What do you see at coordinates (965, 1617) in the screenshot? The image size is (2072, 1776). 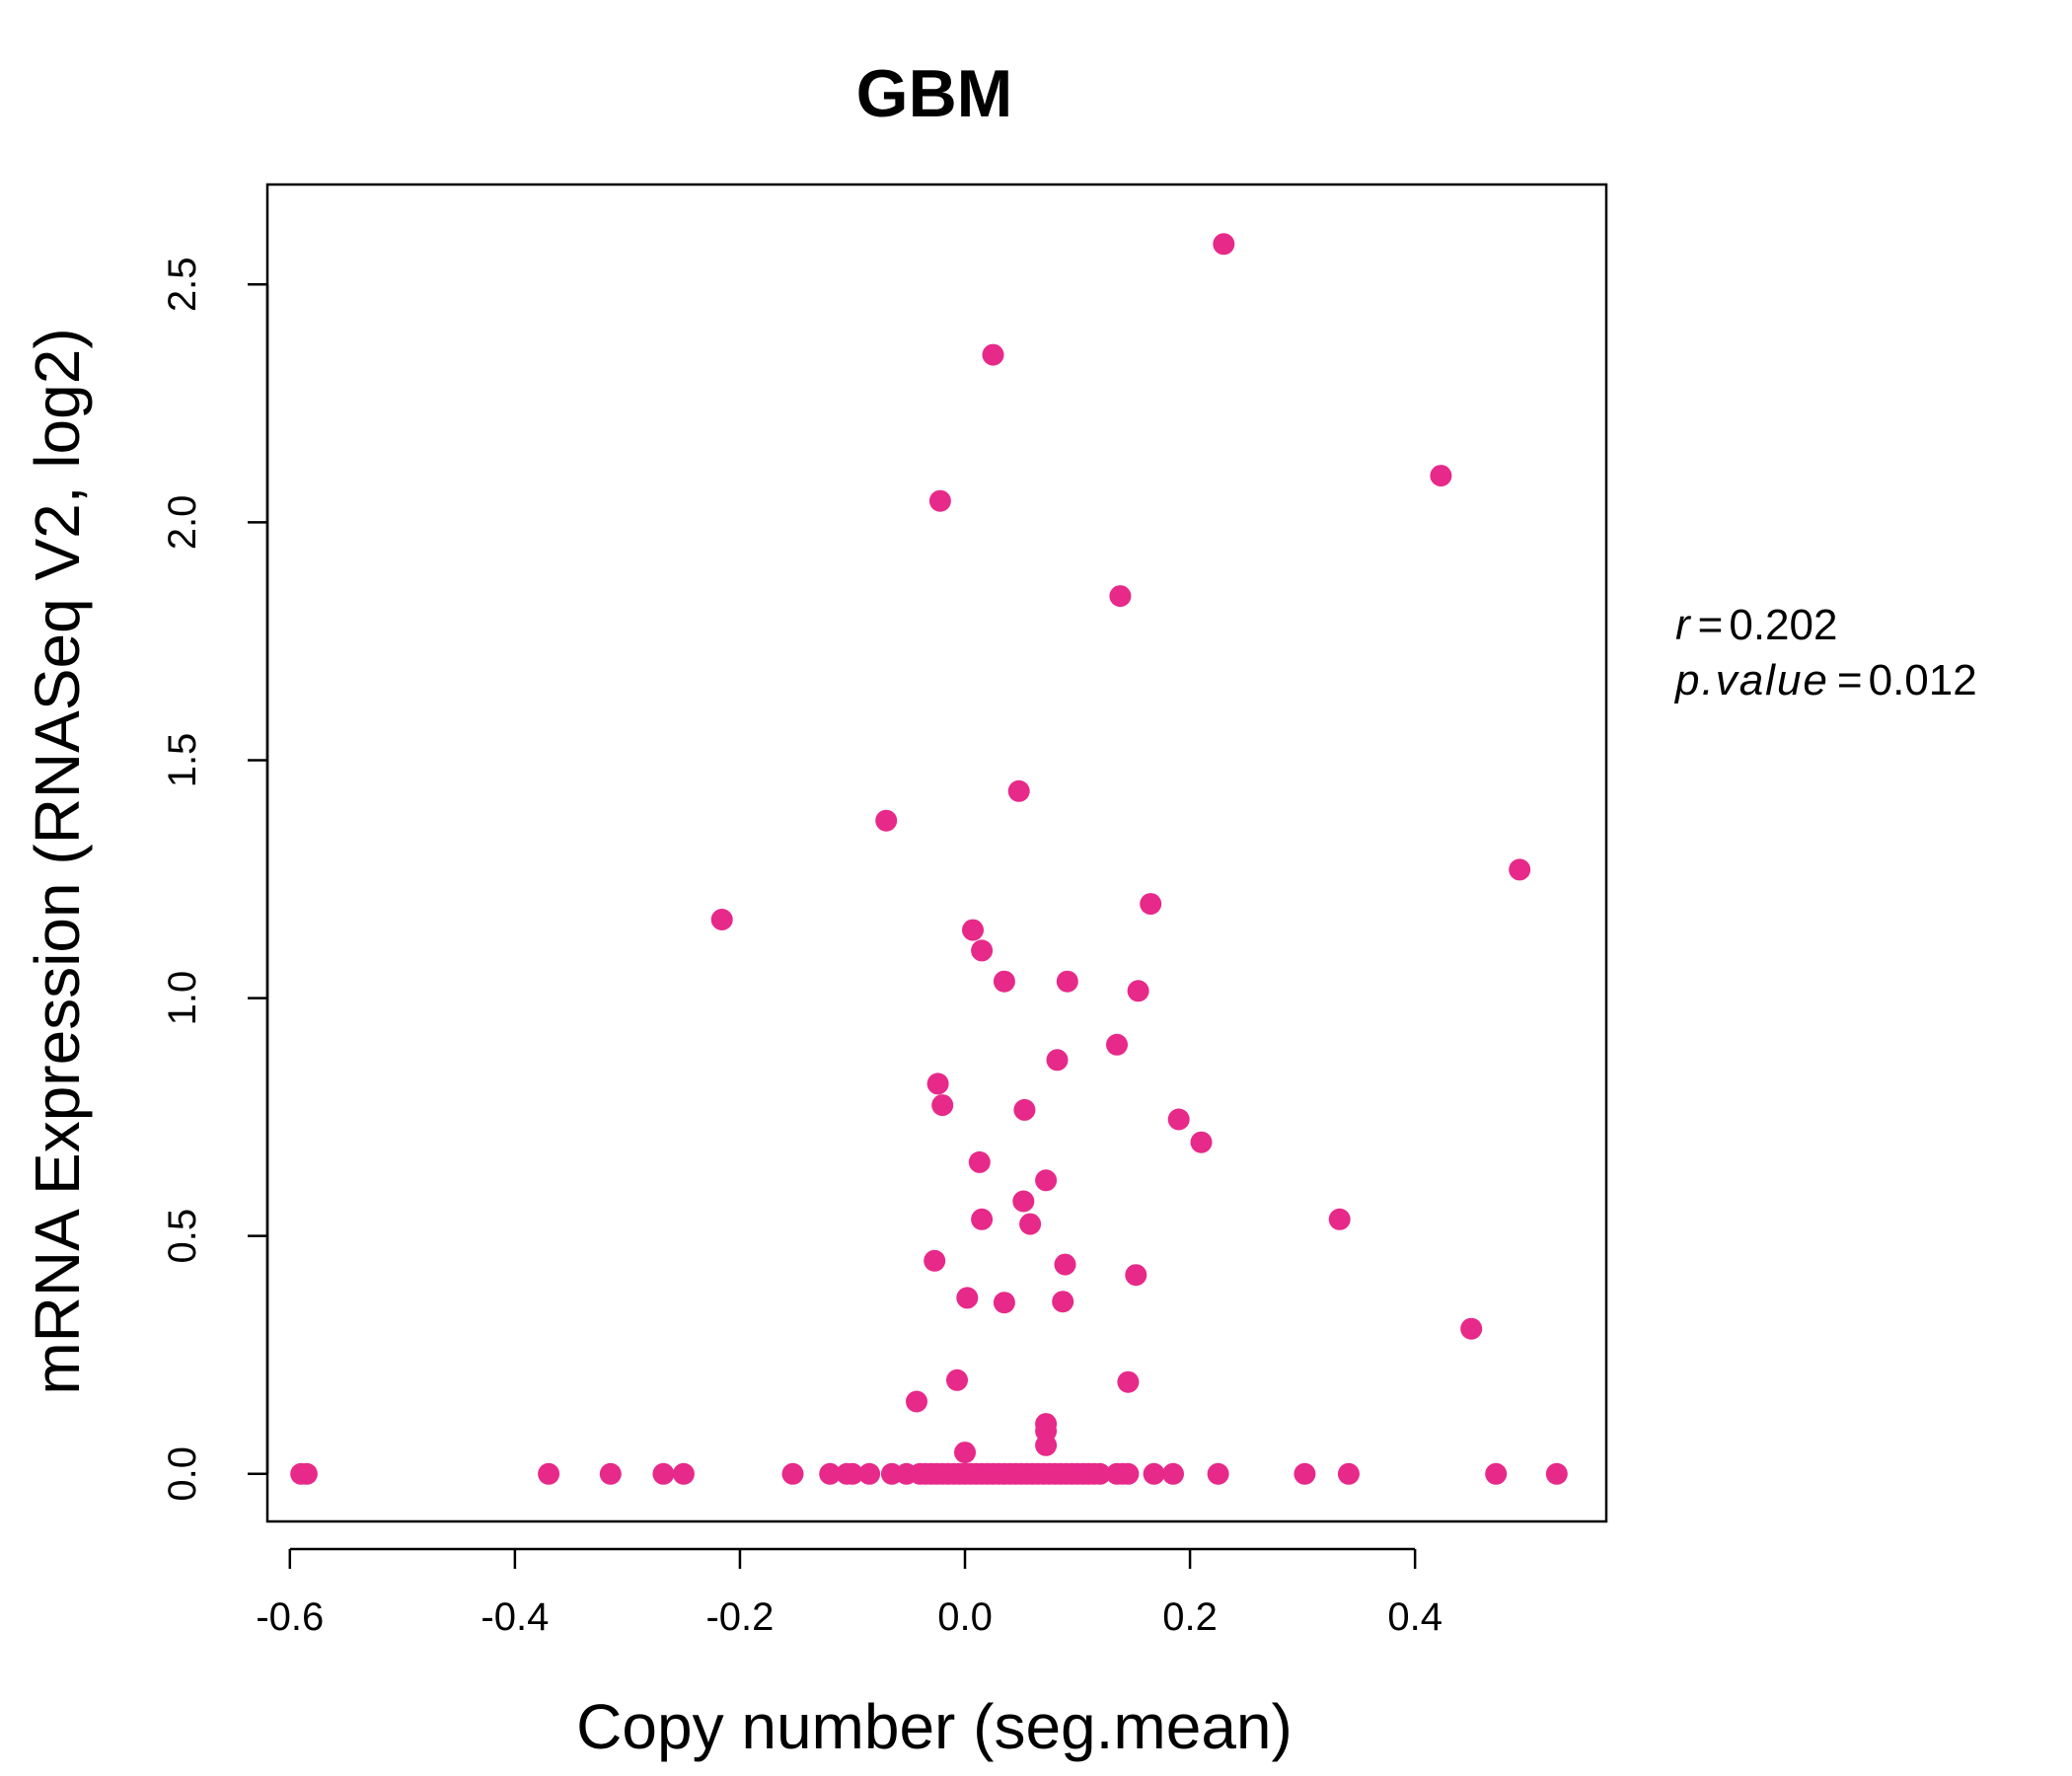 I see `x-tick-label: 0.0` at bounding box center [965, 1617].